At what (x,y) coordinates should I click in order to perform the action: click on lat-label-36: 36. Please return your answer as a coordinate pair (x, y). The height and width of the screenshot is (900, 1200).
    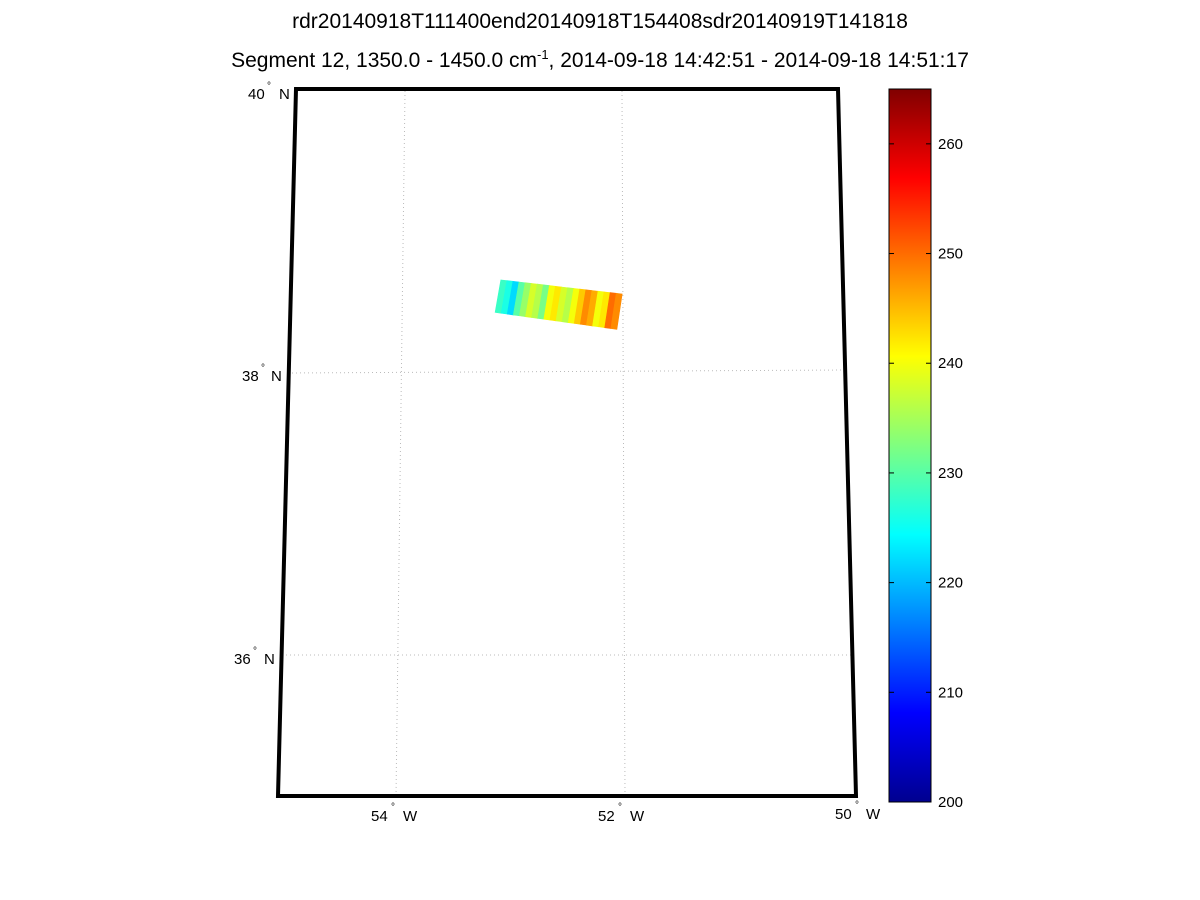
    Looking at the image, I should click on (242, 659).